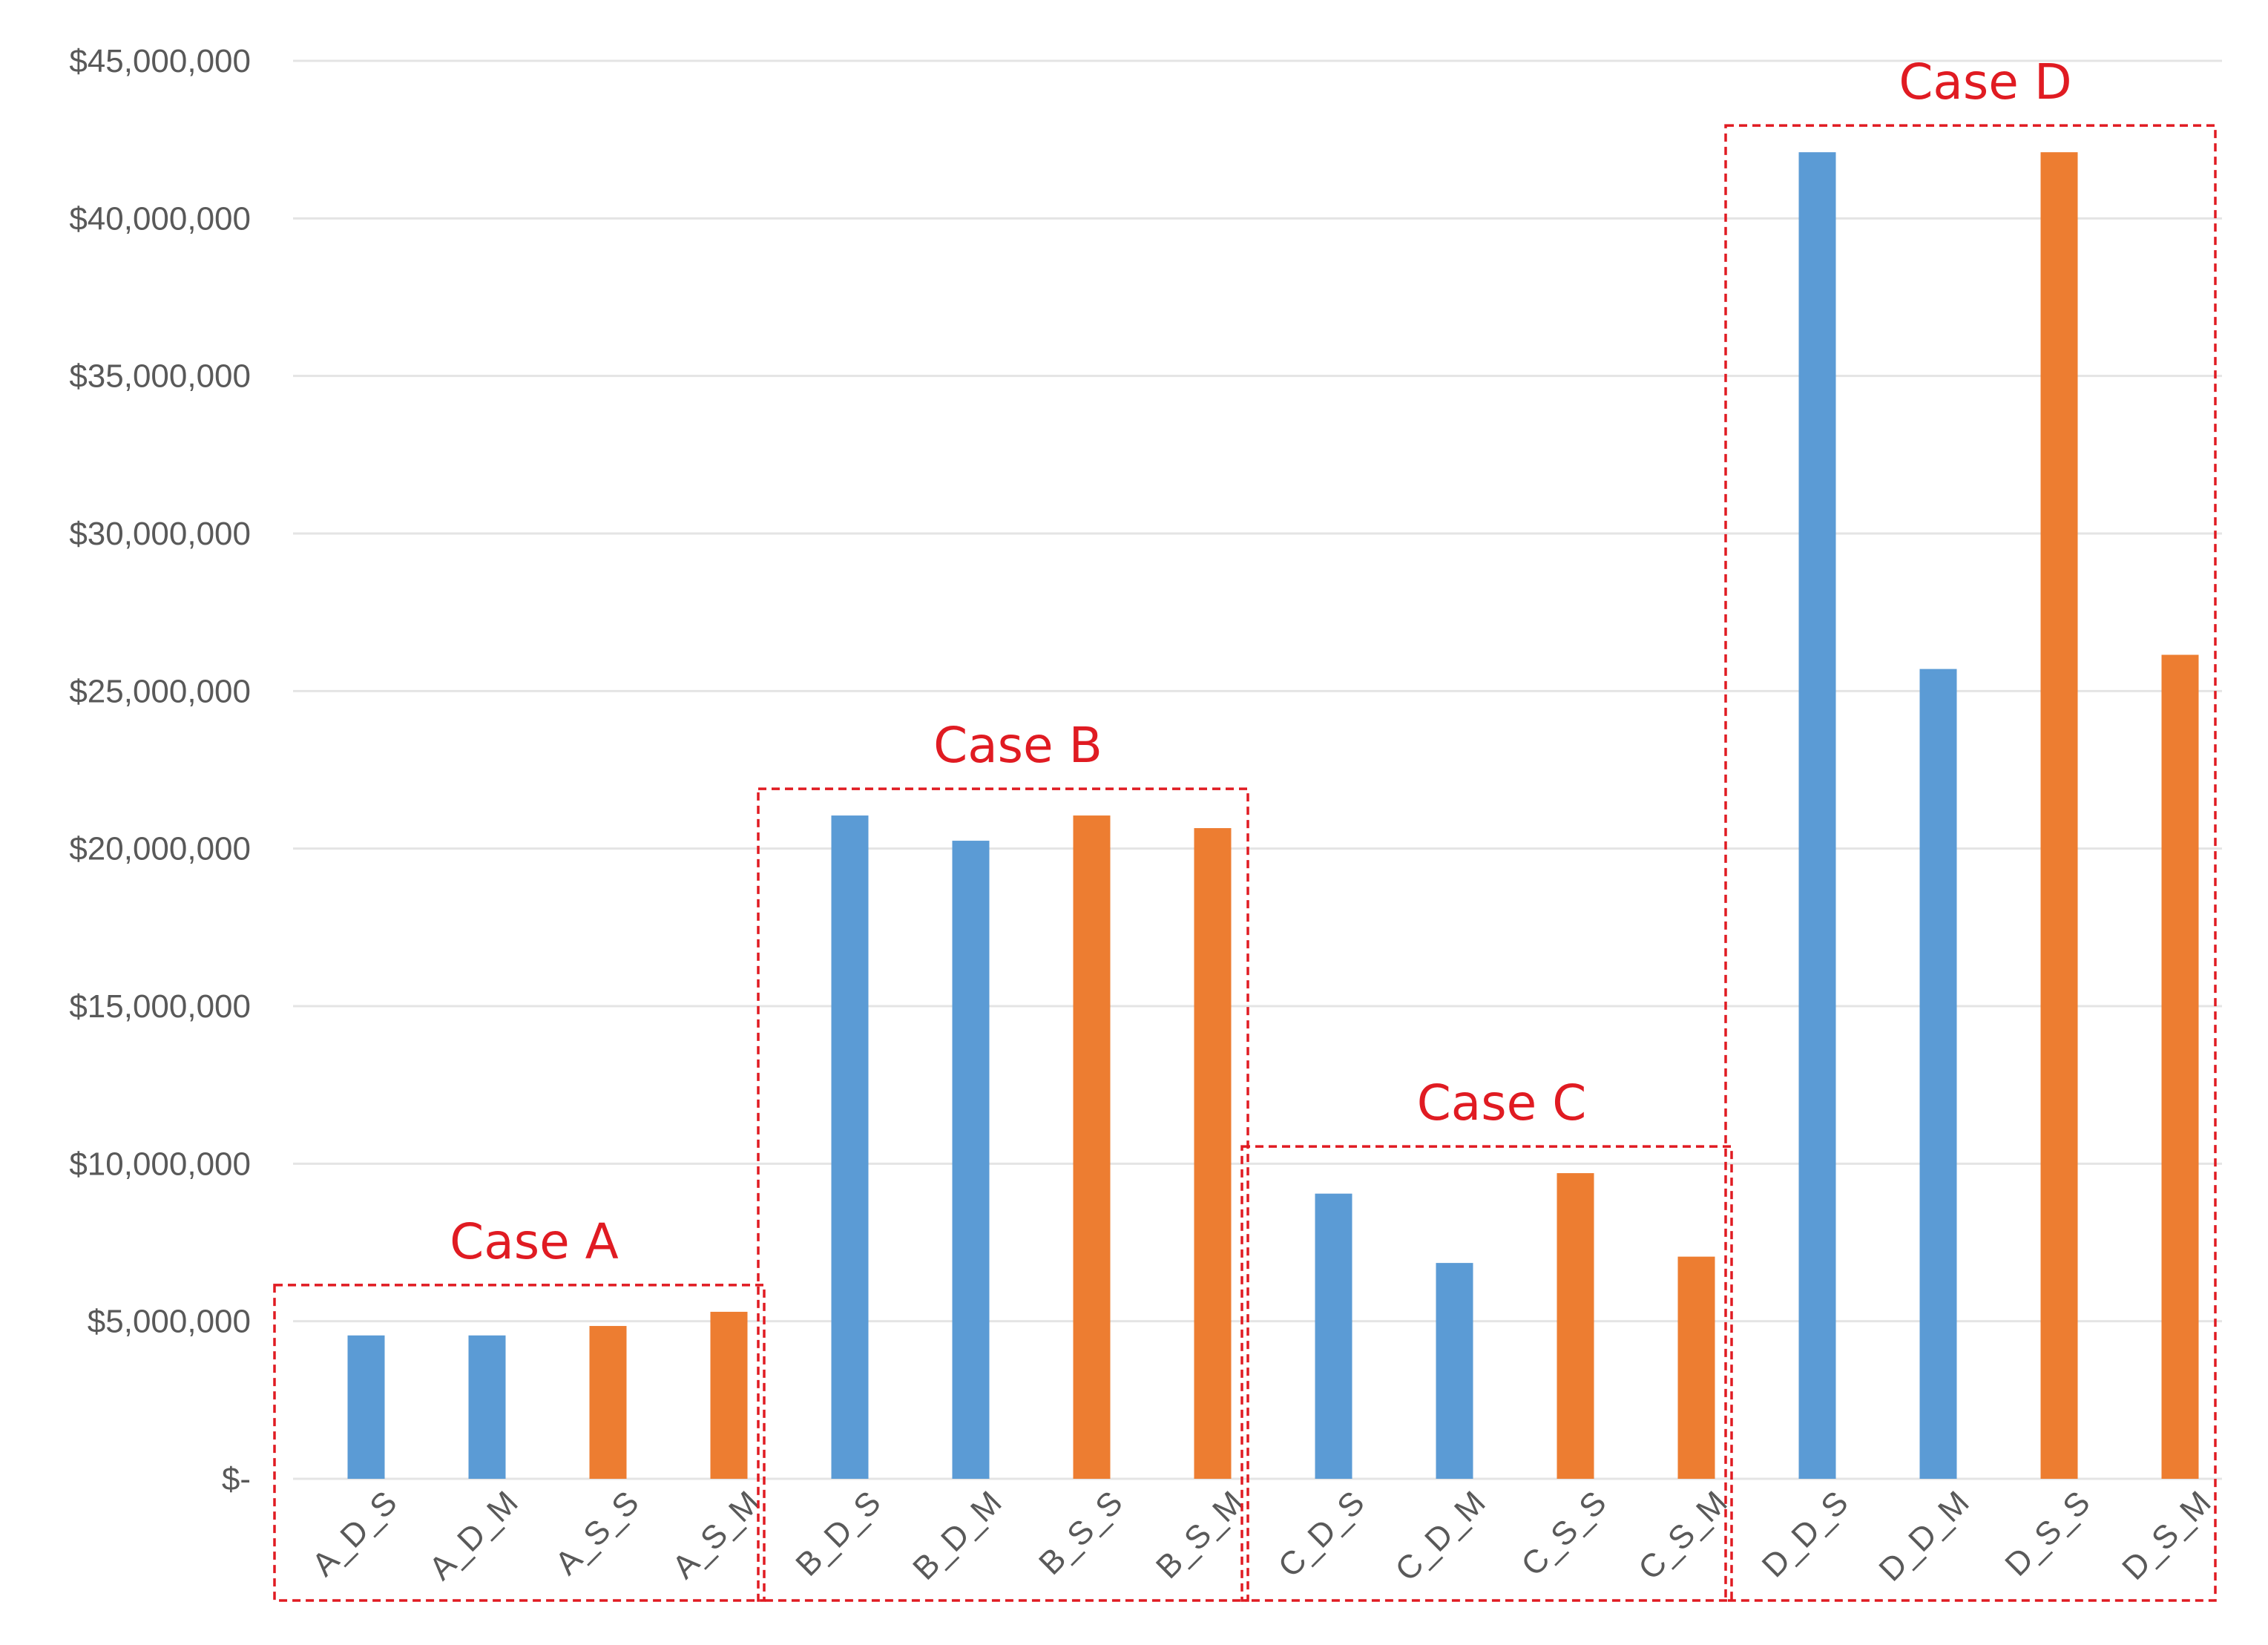 This screenshot has width=2268, height=1645. What do you see at coordinates (1334, 1336) in the screenshot?
I see `bar-c-d-s` at bounding box center [1334, 1336].